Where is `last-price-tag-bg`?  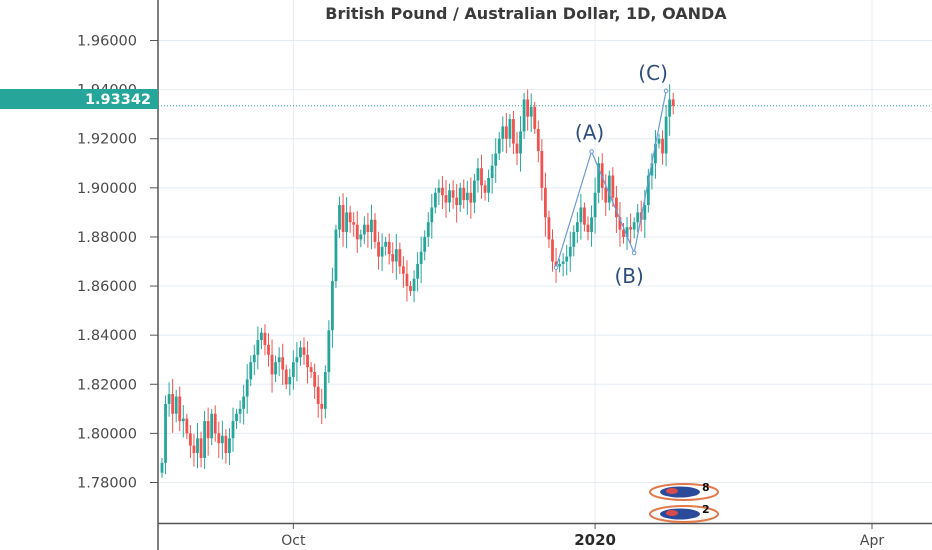
last-price-tag-bg is located at coordinates (79, 99).